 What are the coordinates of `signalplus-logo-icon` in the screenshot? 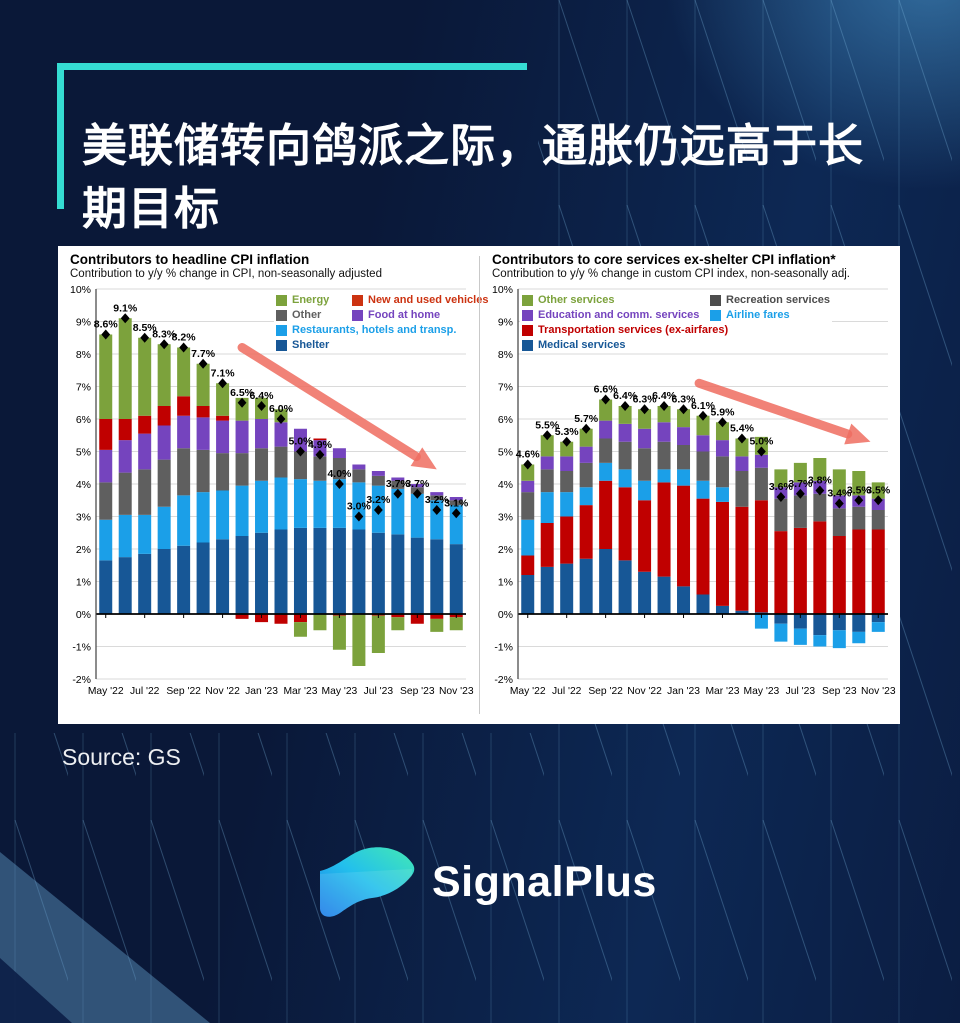 It's located at (367, 882).